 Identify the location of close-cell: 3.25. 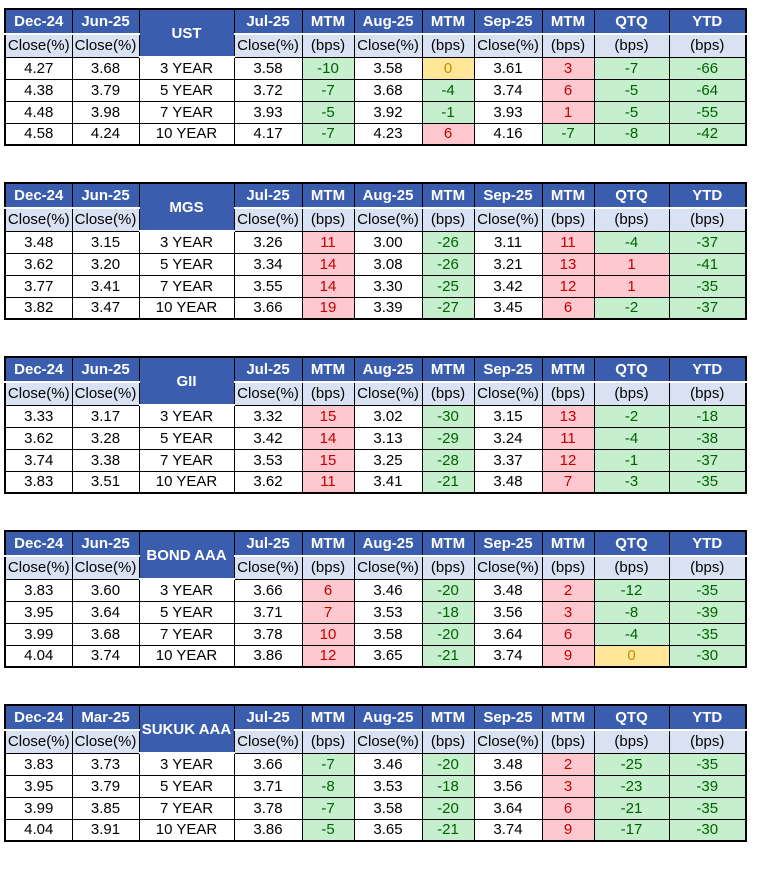
(388, 460).